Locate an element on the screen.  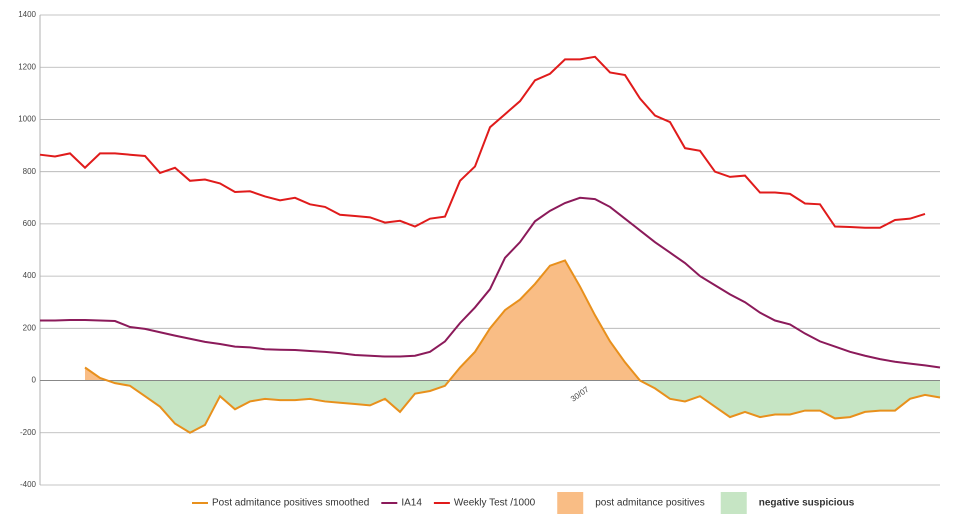
y-tick-label: 400 is located at coordinates (30, 275).